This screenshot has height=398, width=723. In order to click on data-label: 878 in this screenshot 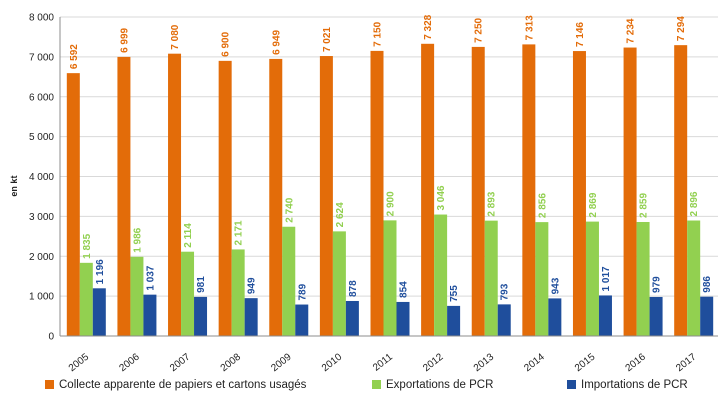, I will do `click(353, 288)`.